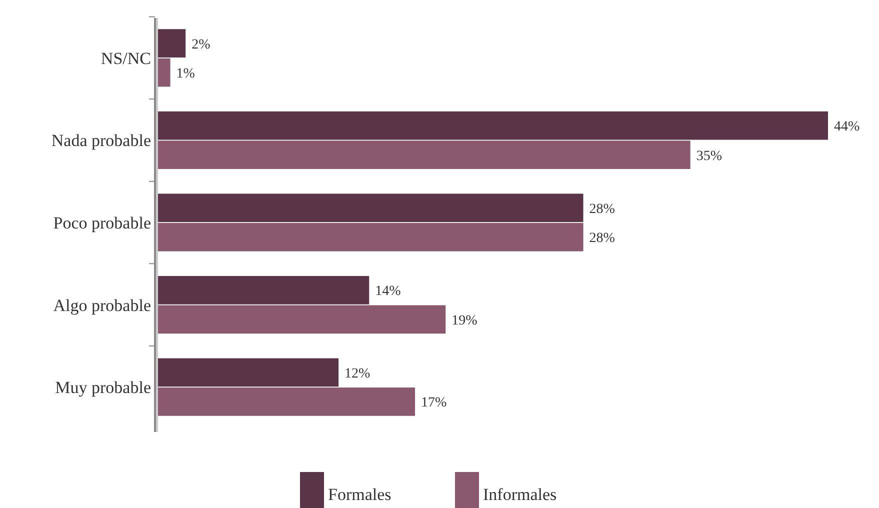 This screenshot has height=508, width=879. I want to click on data-label: 35%, so click(709, 156).